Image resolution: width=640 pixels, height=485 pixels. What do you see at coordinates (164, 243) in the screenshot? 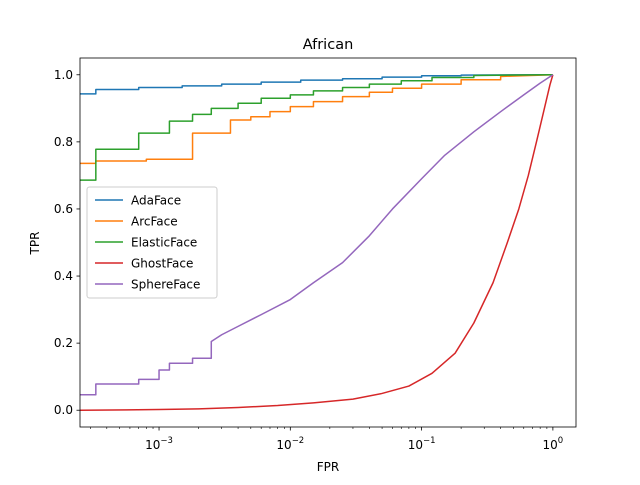
I see `legend-label-elasticface: ElasticFace` at bounding box center [164, 243].